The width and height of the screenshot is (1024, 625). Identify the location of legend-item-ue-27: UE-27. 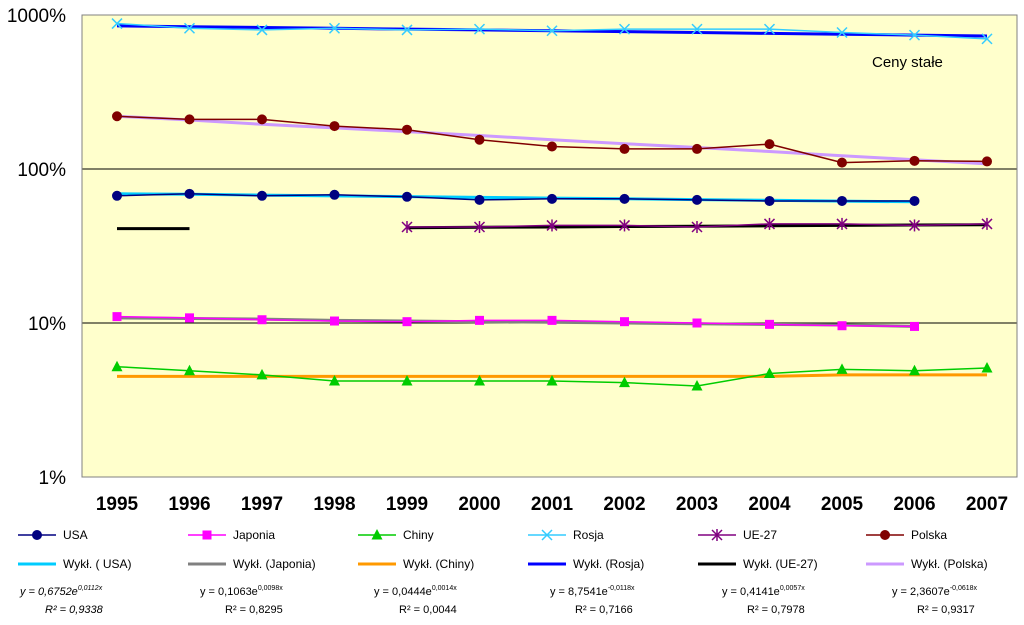
(737, 535).